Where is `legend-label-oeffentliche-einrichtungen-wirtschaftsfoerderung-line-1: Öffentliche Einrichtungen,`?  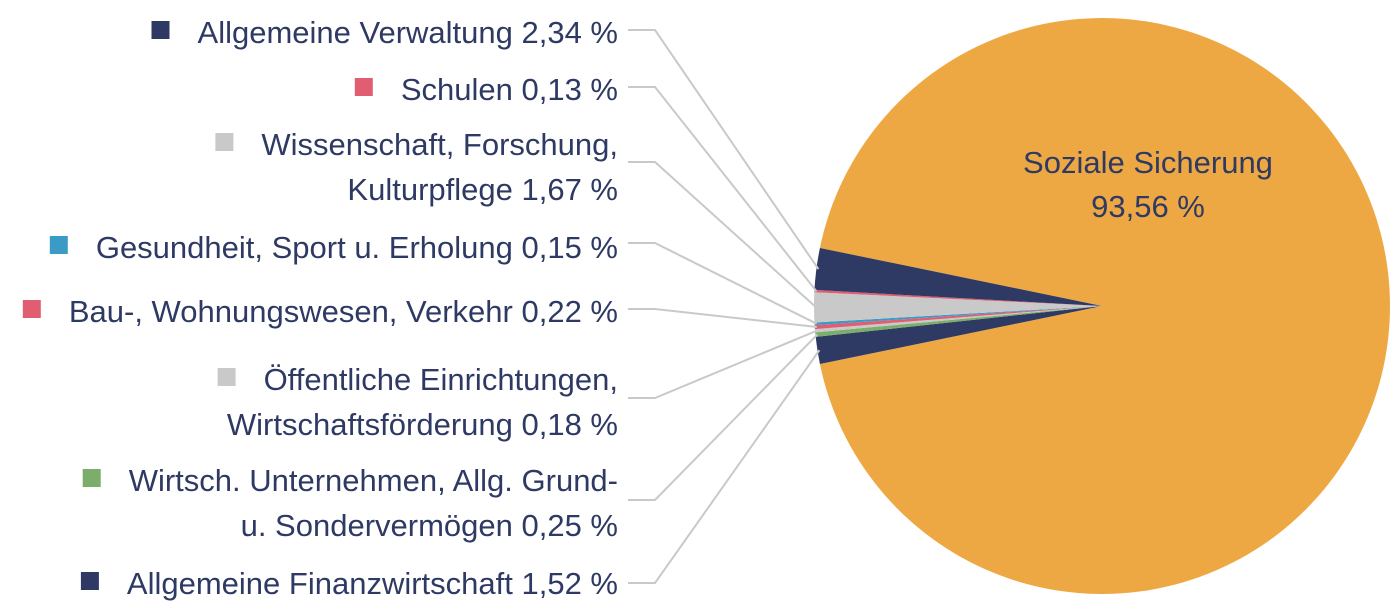 legend-label-oeffentliche-einrichtungen-wirtschaftsfoerderung-line-1: Öffentliche Einrichtungen, is located at coordinates (441, 379).